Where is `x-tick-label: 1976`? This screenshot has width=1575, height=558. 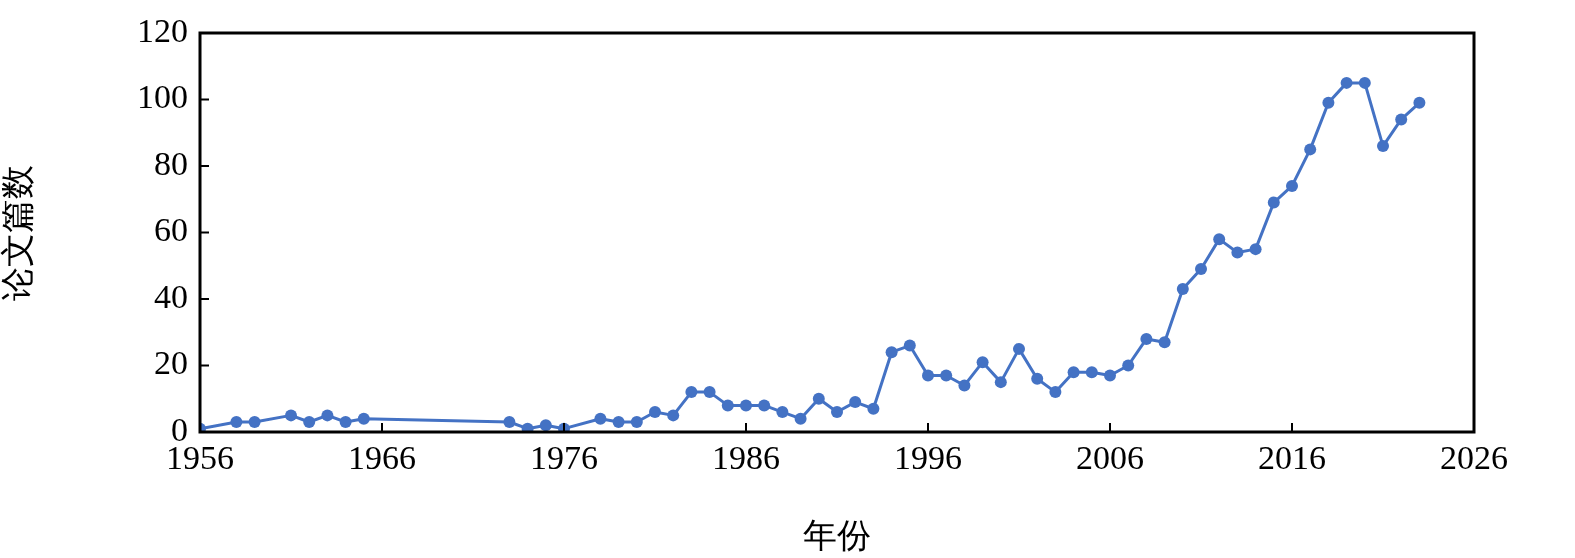
x-tick-label: 1976 is located at coordinates (564, 458).